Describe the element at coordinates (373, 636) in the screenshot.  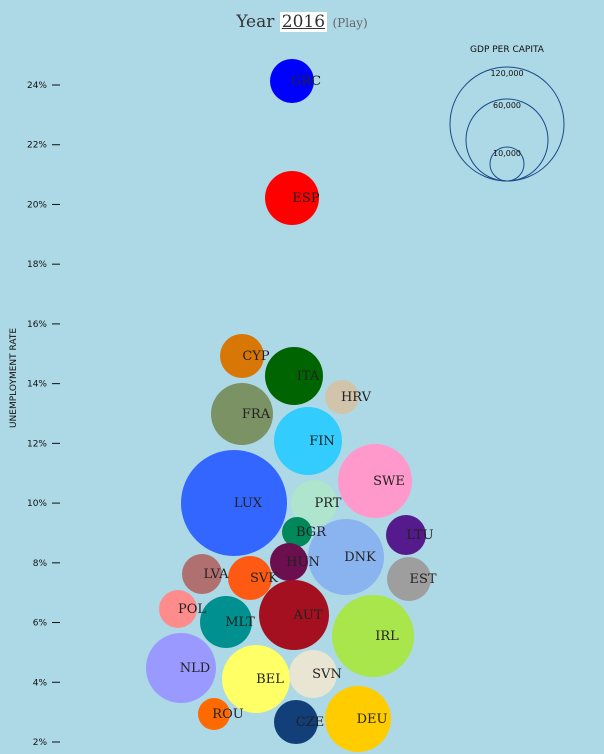
I see `bubble-irl` at that location.